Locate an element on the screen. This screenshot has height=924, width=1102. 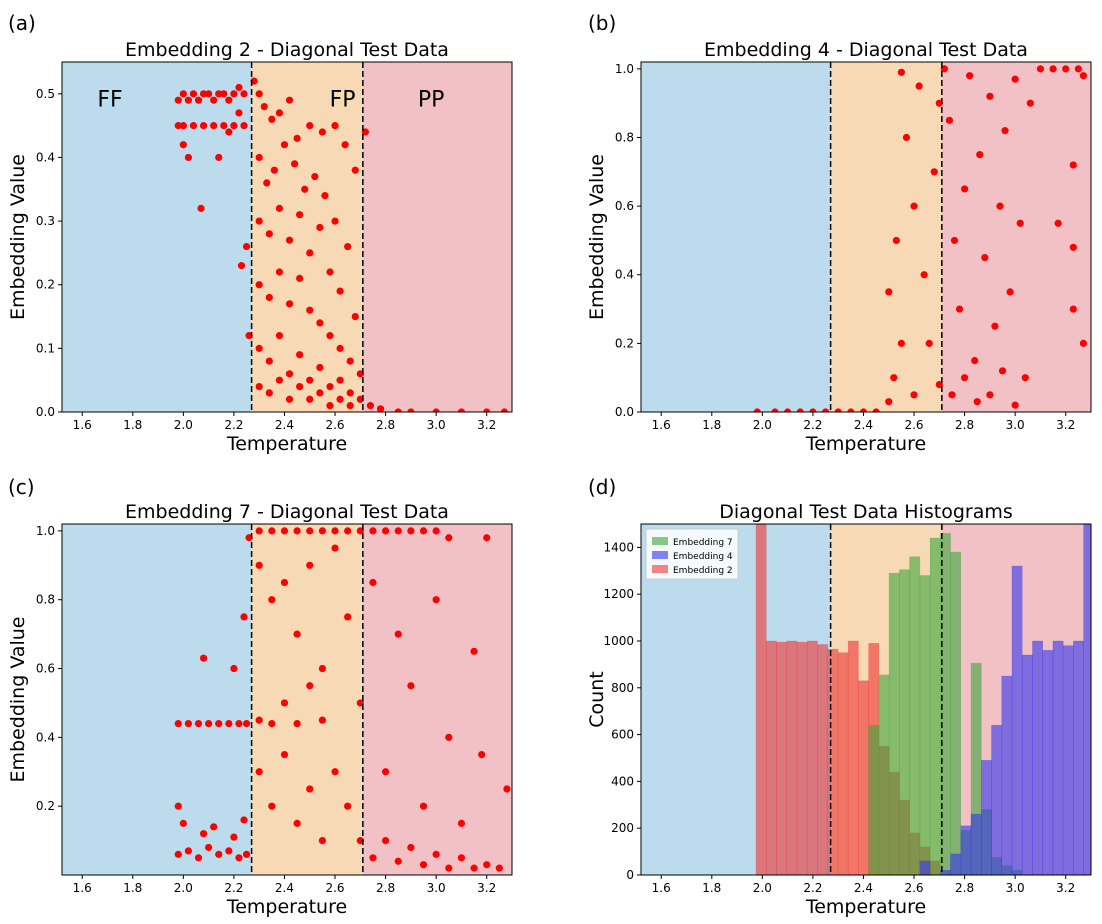
region-ff is located at coordinates (736, 237).